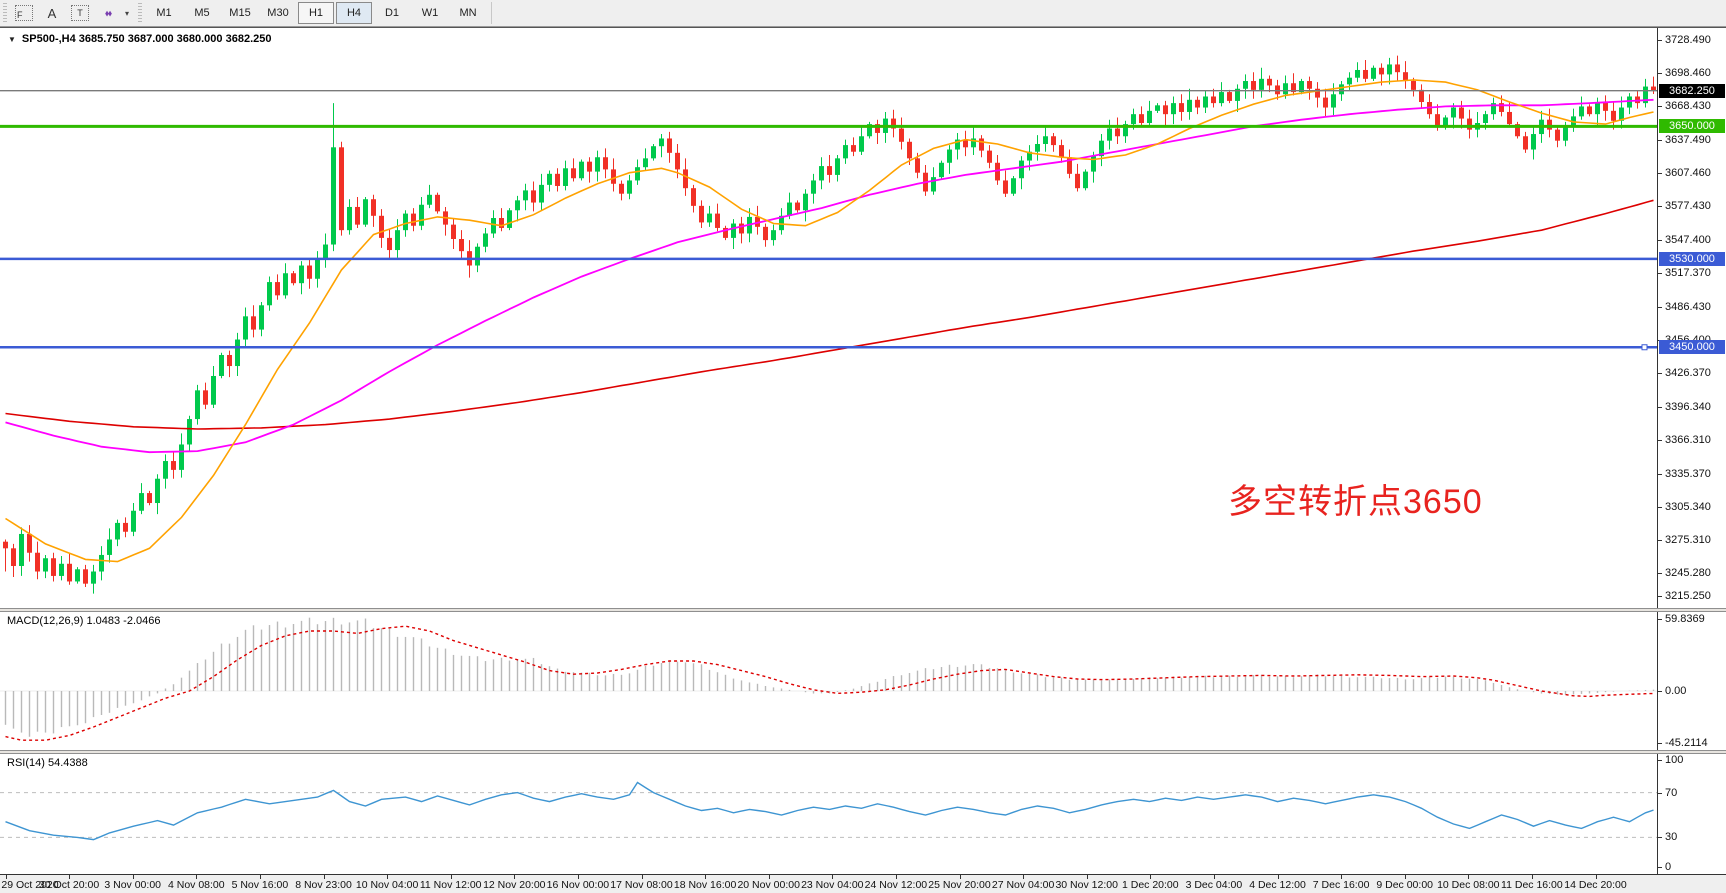  Describe the element at coordinates (126, 13) in the screenshot. I see `dropdown-caret-icon: ▾` at that location.